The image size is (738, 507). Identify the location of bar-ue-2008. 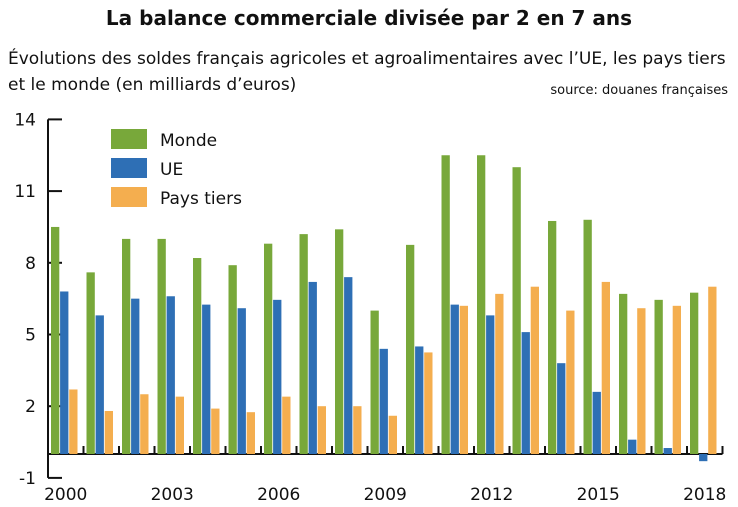
(348, 365).